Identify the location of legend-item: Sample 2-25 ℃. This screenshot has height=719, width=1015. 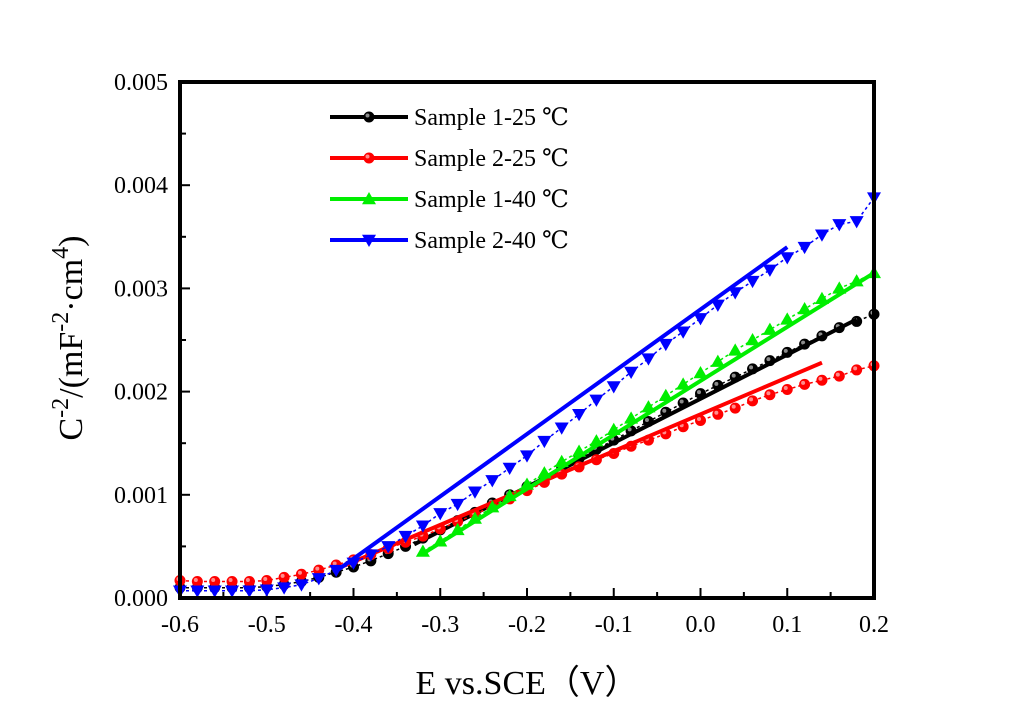
(449, 159).